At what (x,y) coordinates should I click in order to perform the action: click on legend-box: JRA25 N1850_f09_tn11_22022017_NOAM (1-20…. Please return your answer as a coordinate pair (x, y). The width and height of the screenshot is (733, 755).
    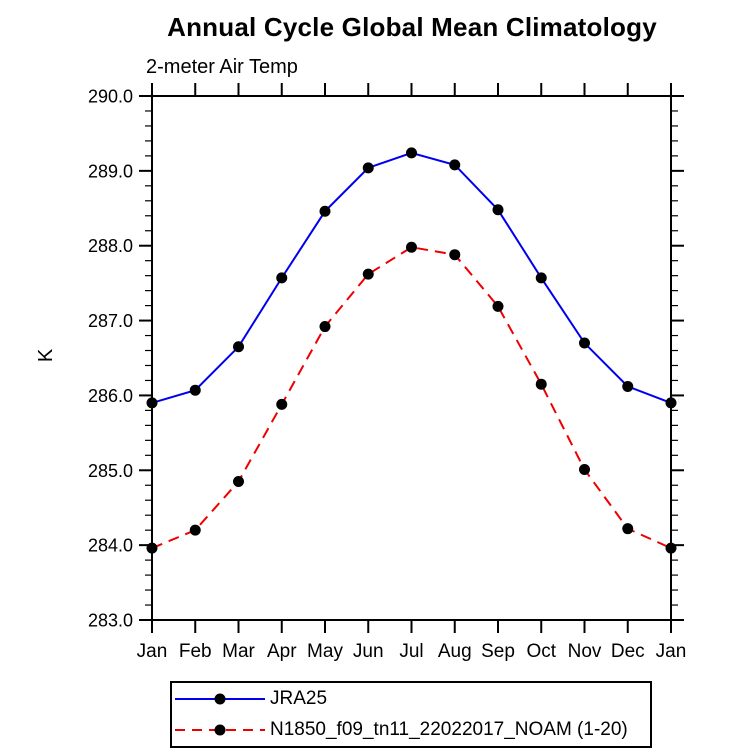
    Looking at the image, I should click on (411, 714).